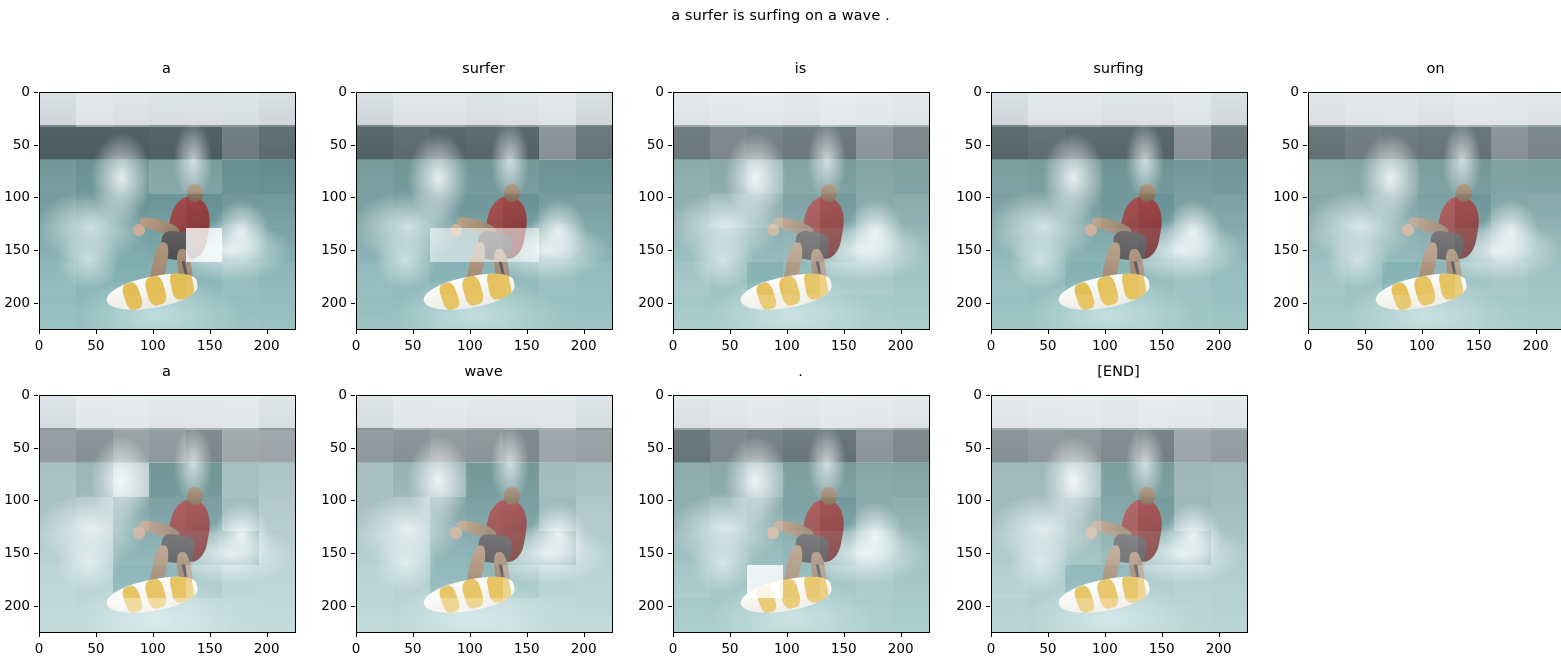 The height and width of the screenshot is (671, 1561). I want to click on panel-title: ., so click(800, 372).